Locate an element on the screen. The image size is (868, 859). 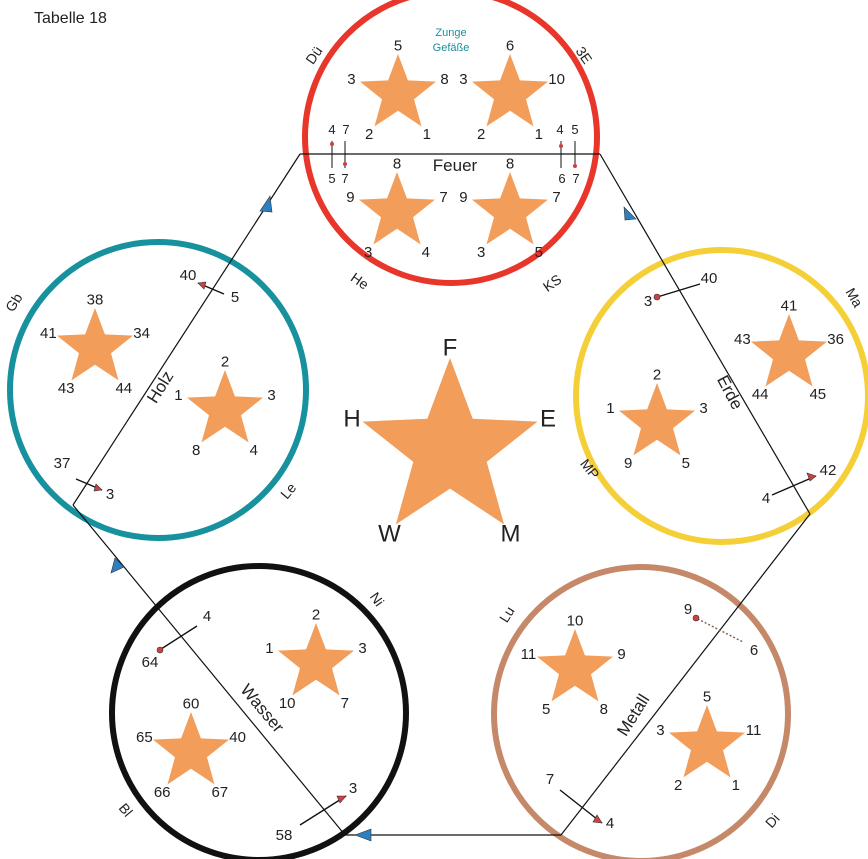
feuer-organ-ks: KS is located at coordinates (552, 283).